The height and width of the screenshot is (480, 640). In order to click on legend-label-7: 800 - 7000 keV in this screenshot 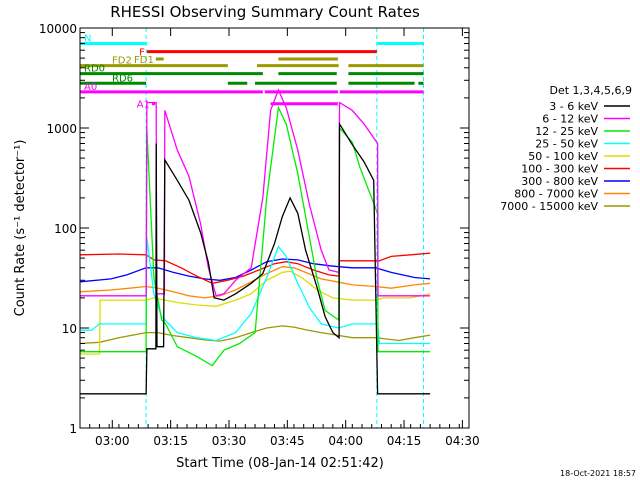, I will do `click(556, 194)`.